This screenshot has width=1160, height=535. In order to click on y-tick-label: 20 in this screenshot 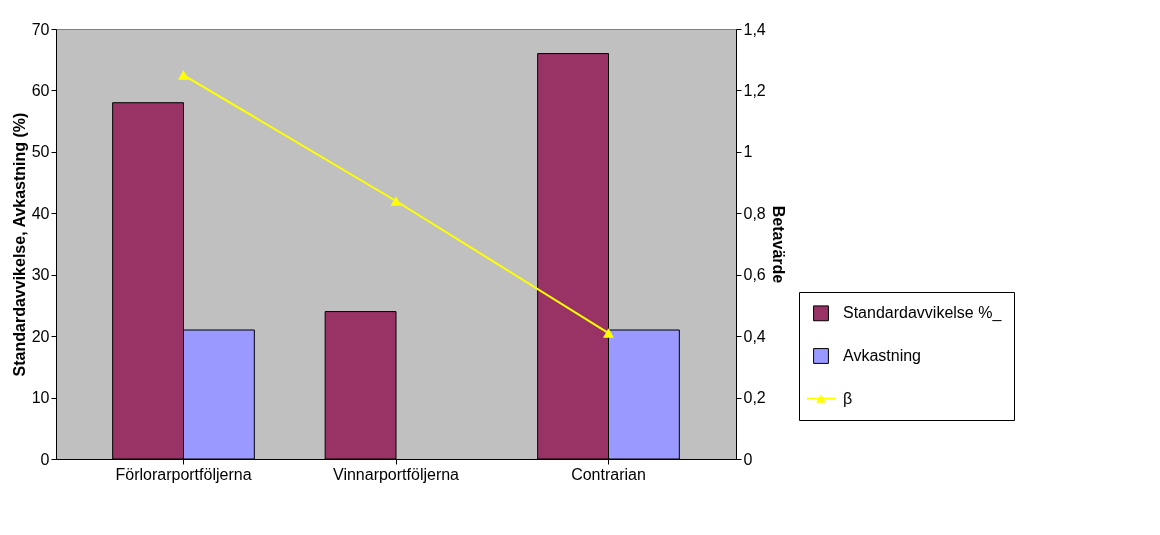, I will do `click(40, 336)`.